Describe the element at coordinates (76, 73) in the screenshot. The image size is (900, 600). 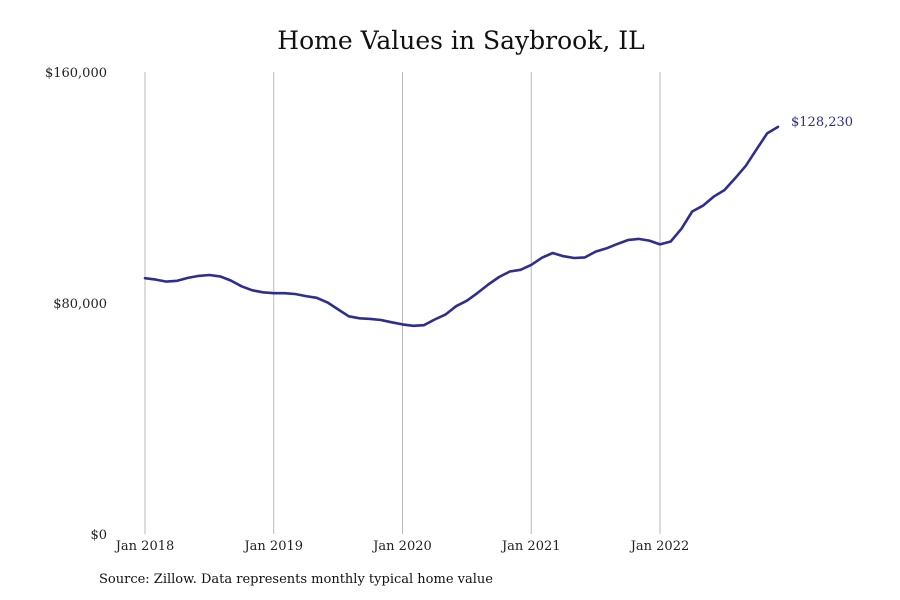
I see `y-tick-label: $160,000` at that location.